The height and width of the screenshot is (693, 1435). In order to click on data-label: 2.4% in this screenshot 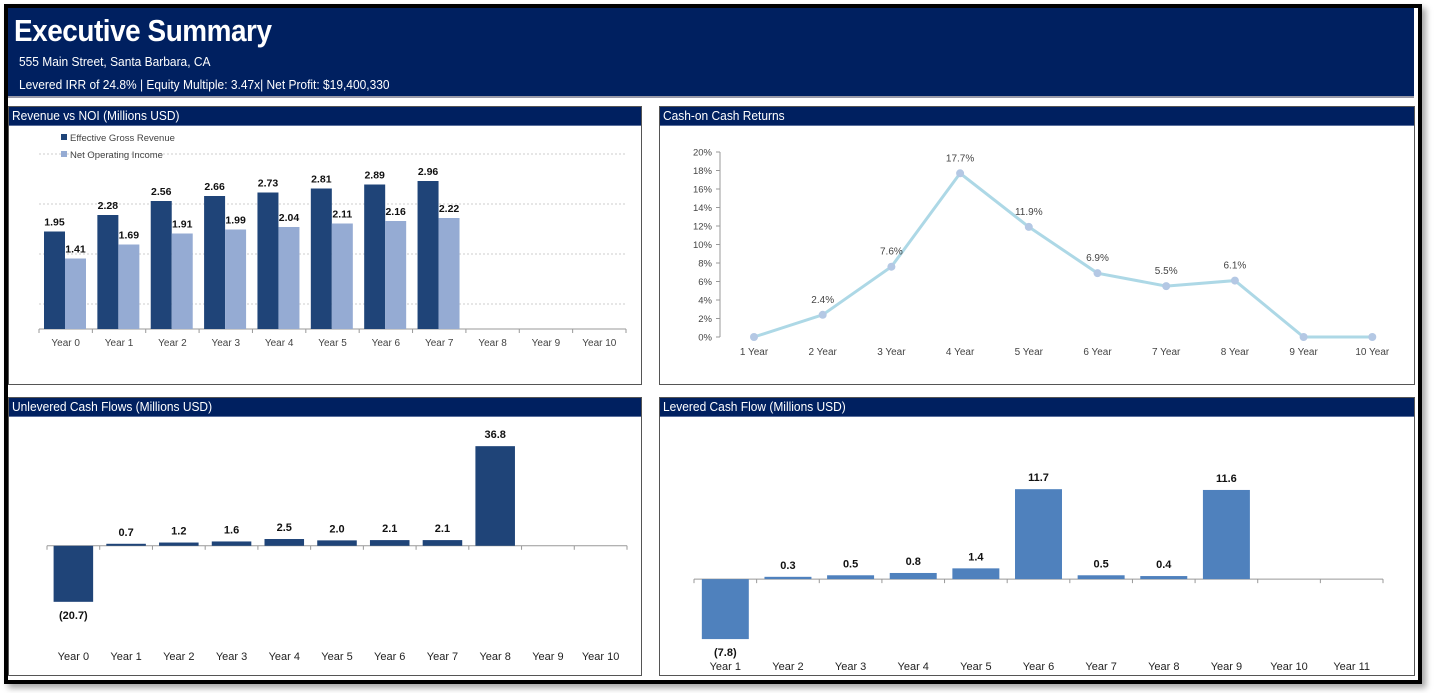, I will do `click(822, 300)`.